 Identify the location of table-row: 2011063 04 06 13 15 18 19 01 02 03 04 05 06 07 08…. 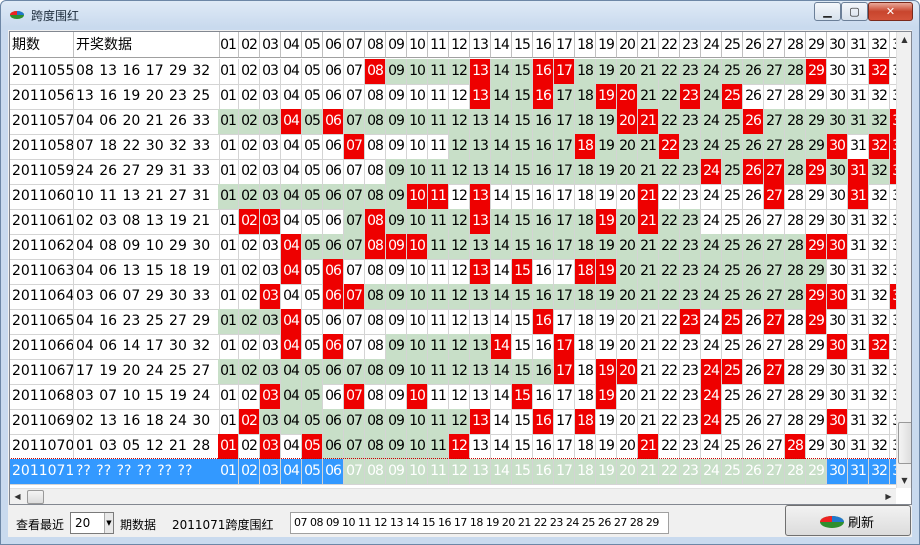
(460, 272).